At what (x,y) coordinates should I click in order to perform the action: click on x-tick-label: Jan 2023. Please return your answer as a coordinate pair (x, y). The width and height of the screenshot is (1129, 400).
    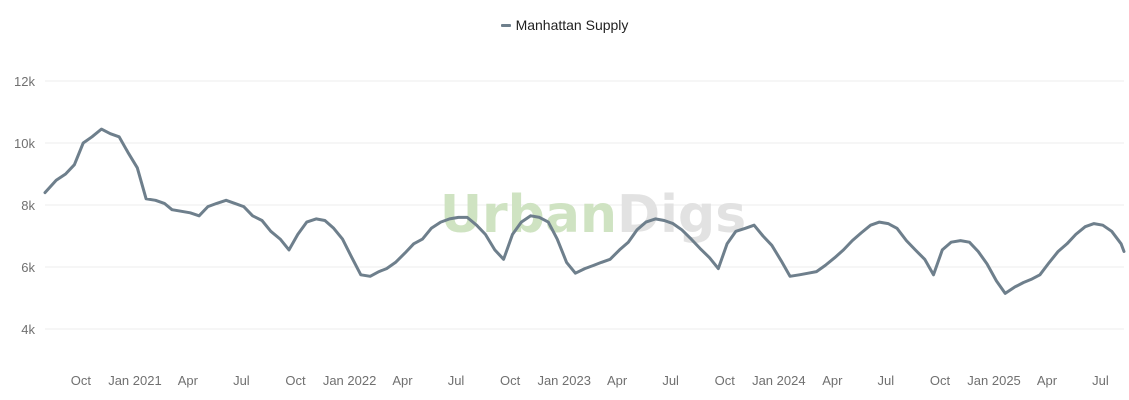
    Looking at the image, I should click on (564, 380).